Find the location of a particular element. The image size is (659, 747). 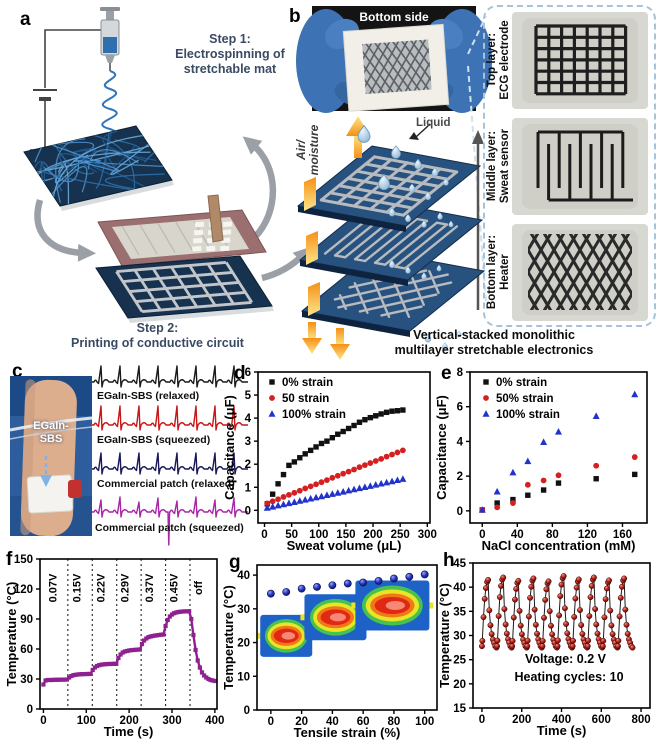

svg-text: 120 is located at coordinates (23, 590).